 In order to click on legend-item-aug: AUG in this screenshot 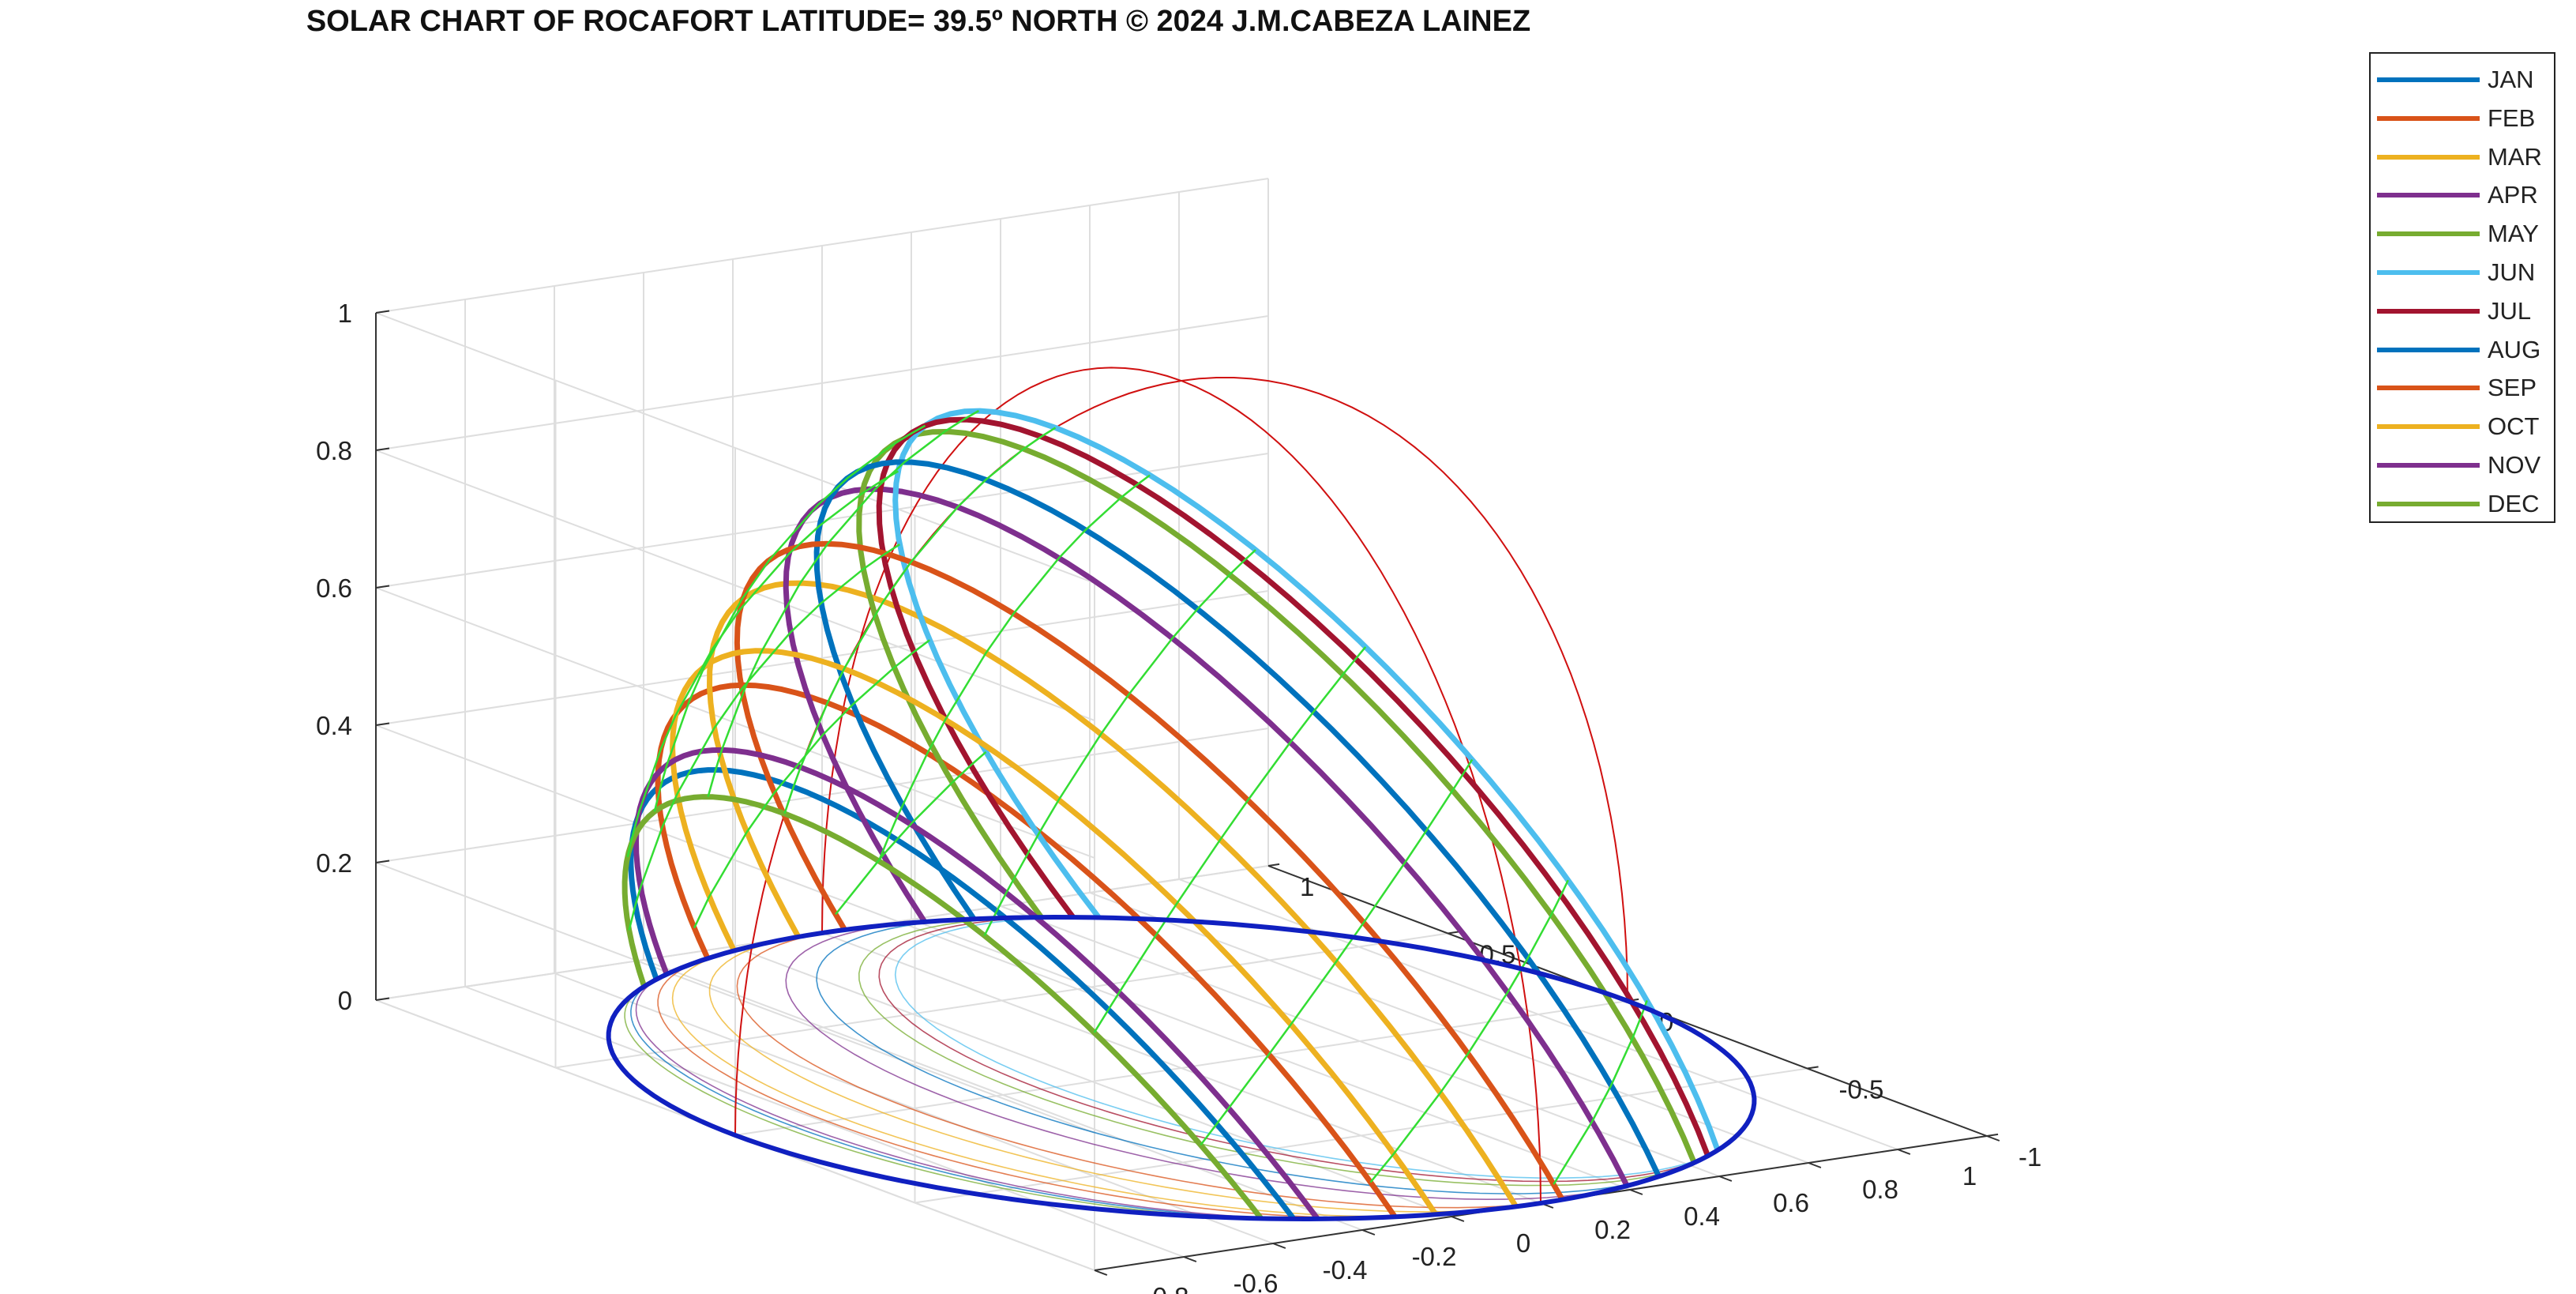, I will do `click(2462, 349)`.